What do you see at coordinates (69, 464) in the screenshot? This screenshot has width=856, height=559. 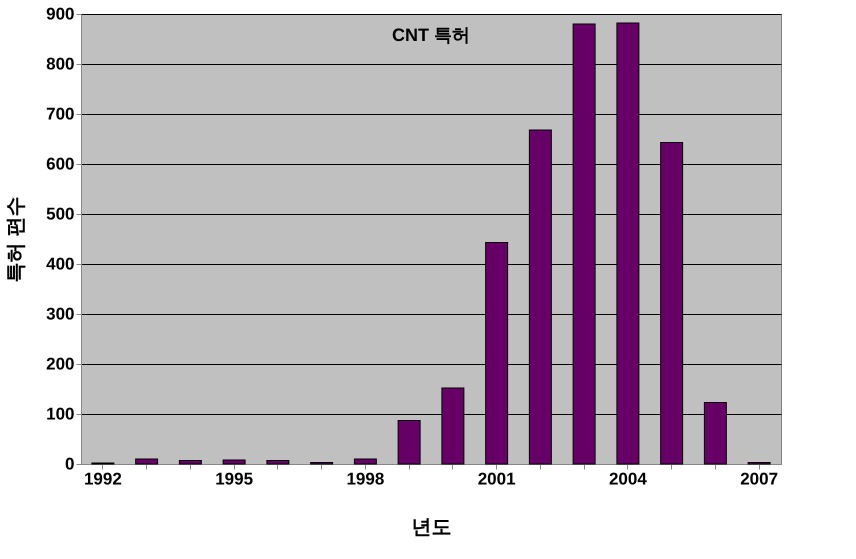 I see `y-tick-label: 0` at bounding box center [69, 464].